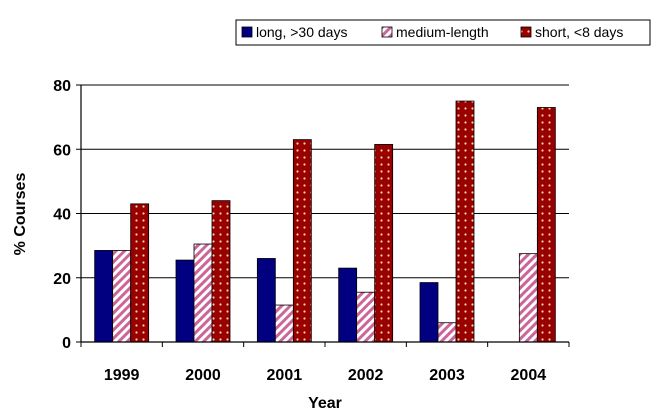 This screenshot has width=654, height=414. I want to click on bar-dotted-2000, so click(221, 271).